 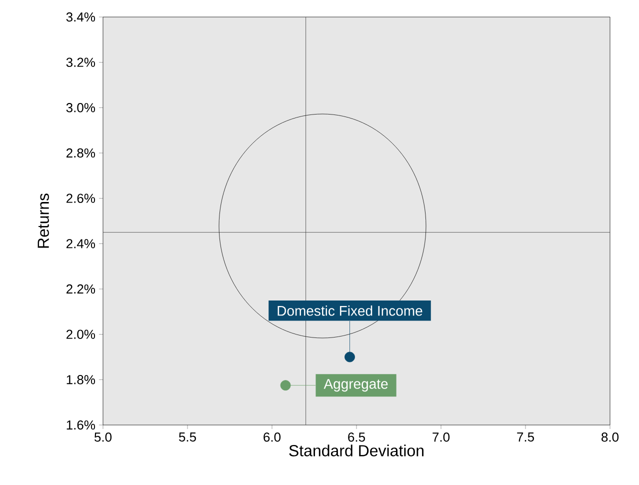 What do you see at coordinates (81, 153) in the screenshot?
I see `y-tick-label: 2.8%` at bounding box center [81, 153].